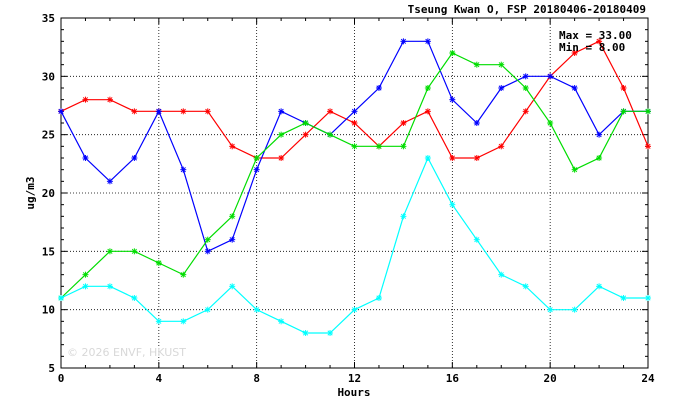  I want to click on watermark: © 2026 ENVF, HKUST, so click(126, 352).